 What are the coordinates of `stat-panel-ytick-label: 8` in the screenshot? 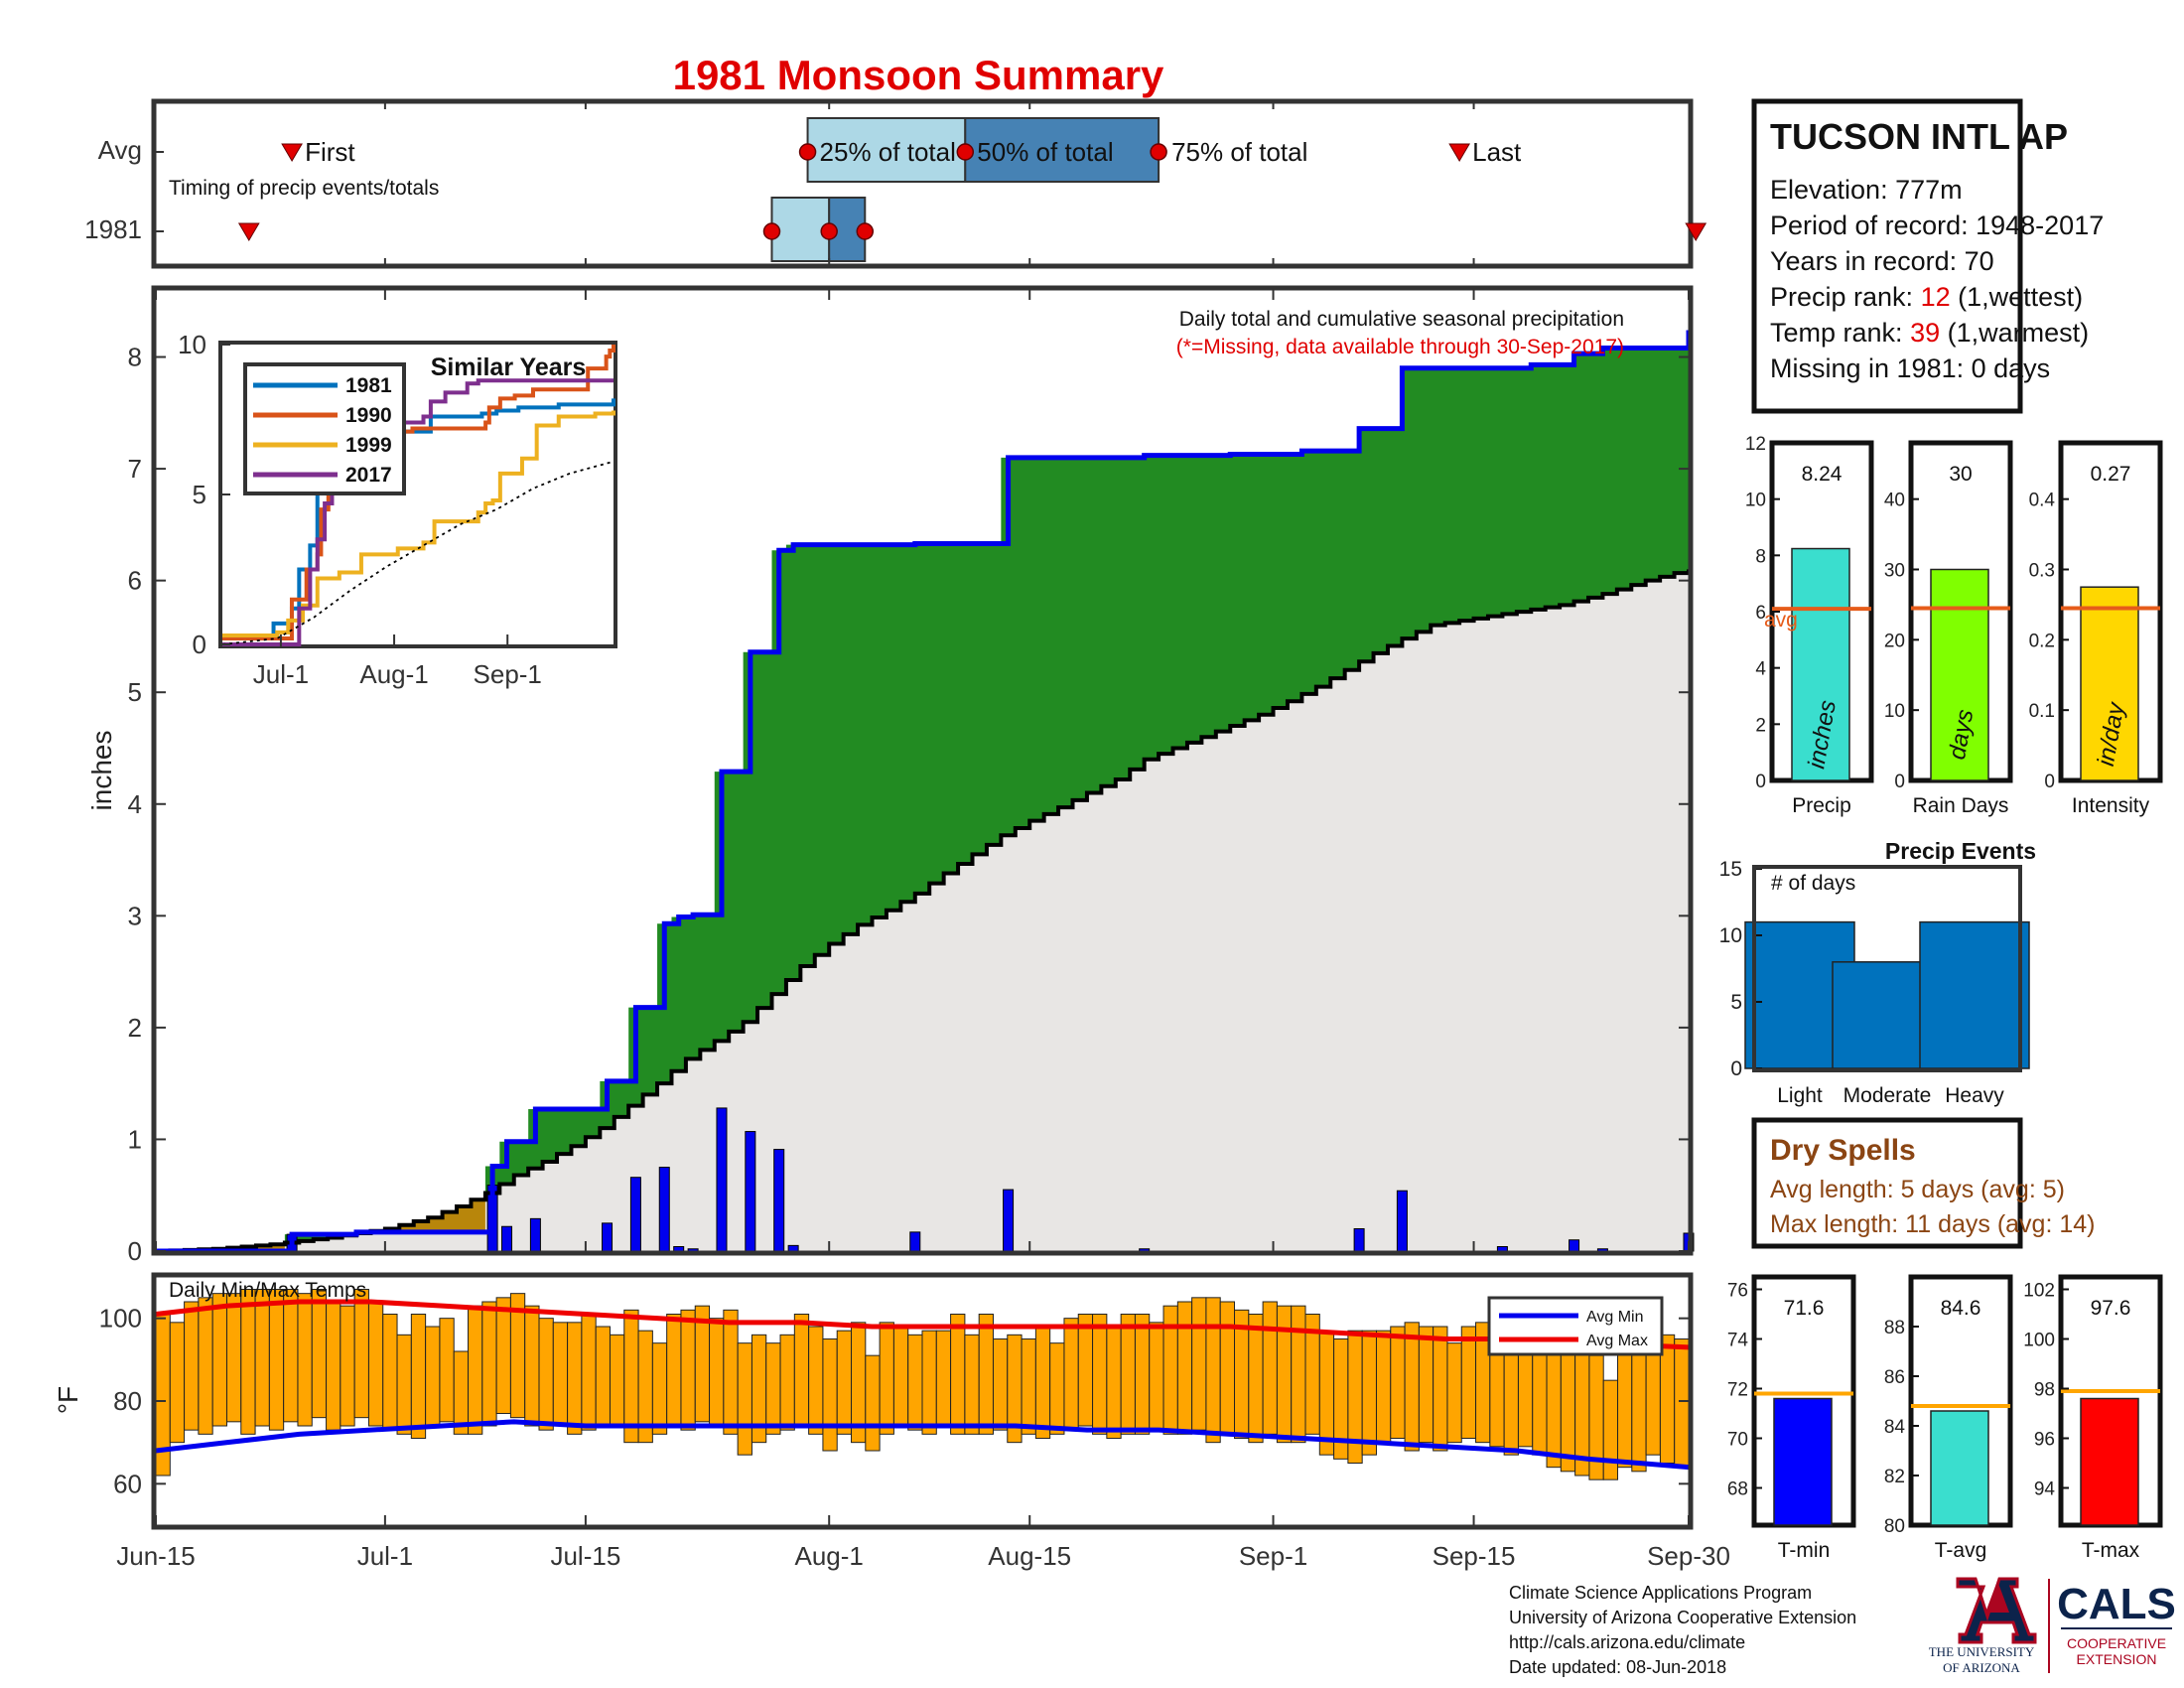 It's located at (1760, 556).